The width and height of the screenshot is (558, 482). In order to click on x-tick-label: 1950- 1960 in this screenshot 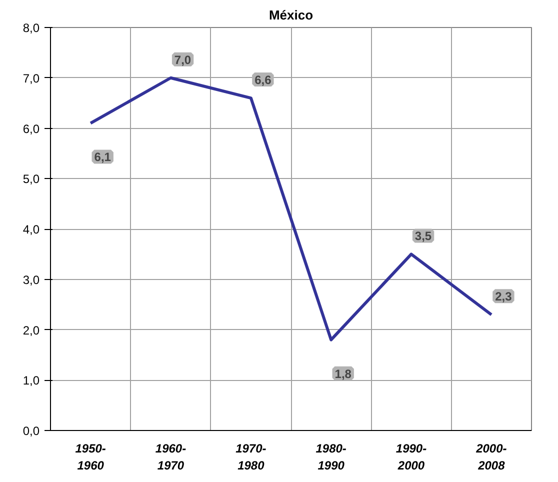, I will do `click(90, 457)`.